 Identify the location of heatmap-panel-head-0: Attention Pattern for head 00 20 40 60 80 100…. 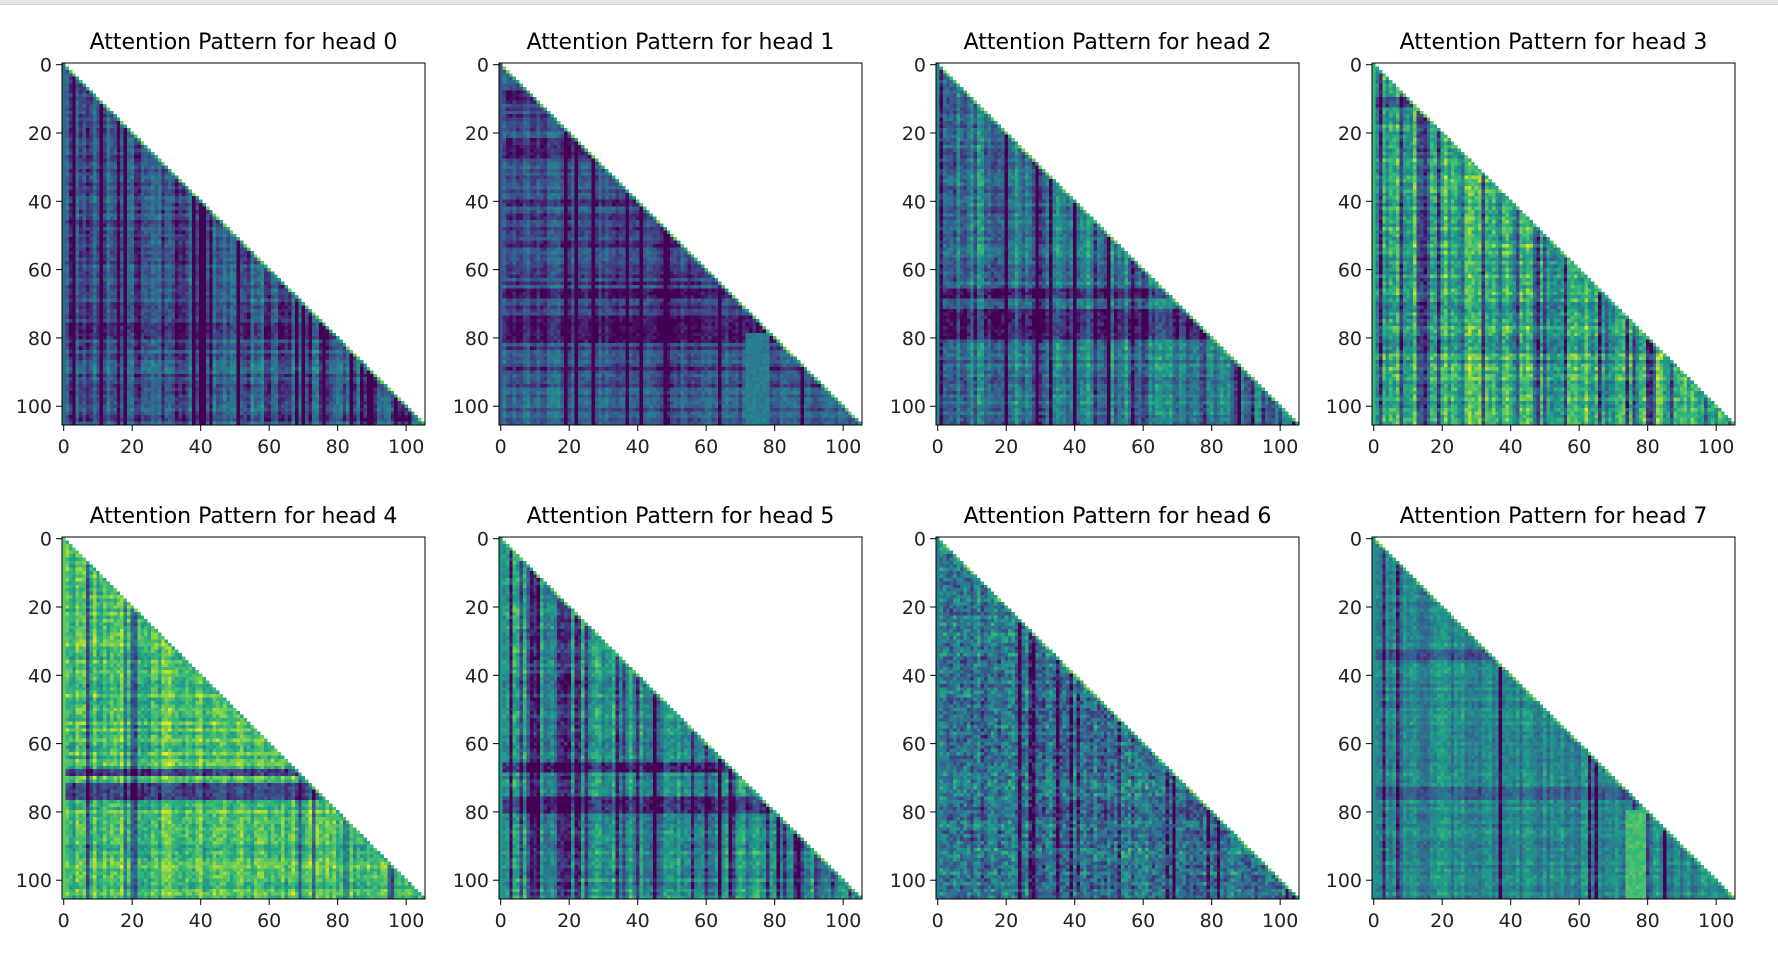
(220, 244).